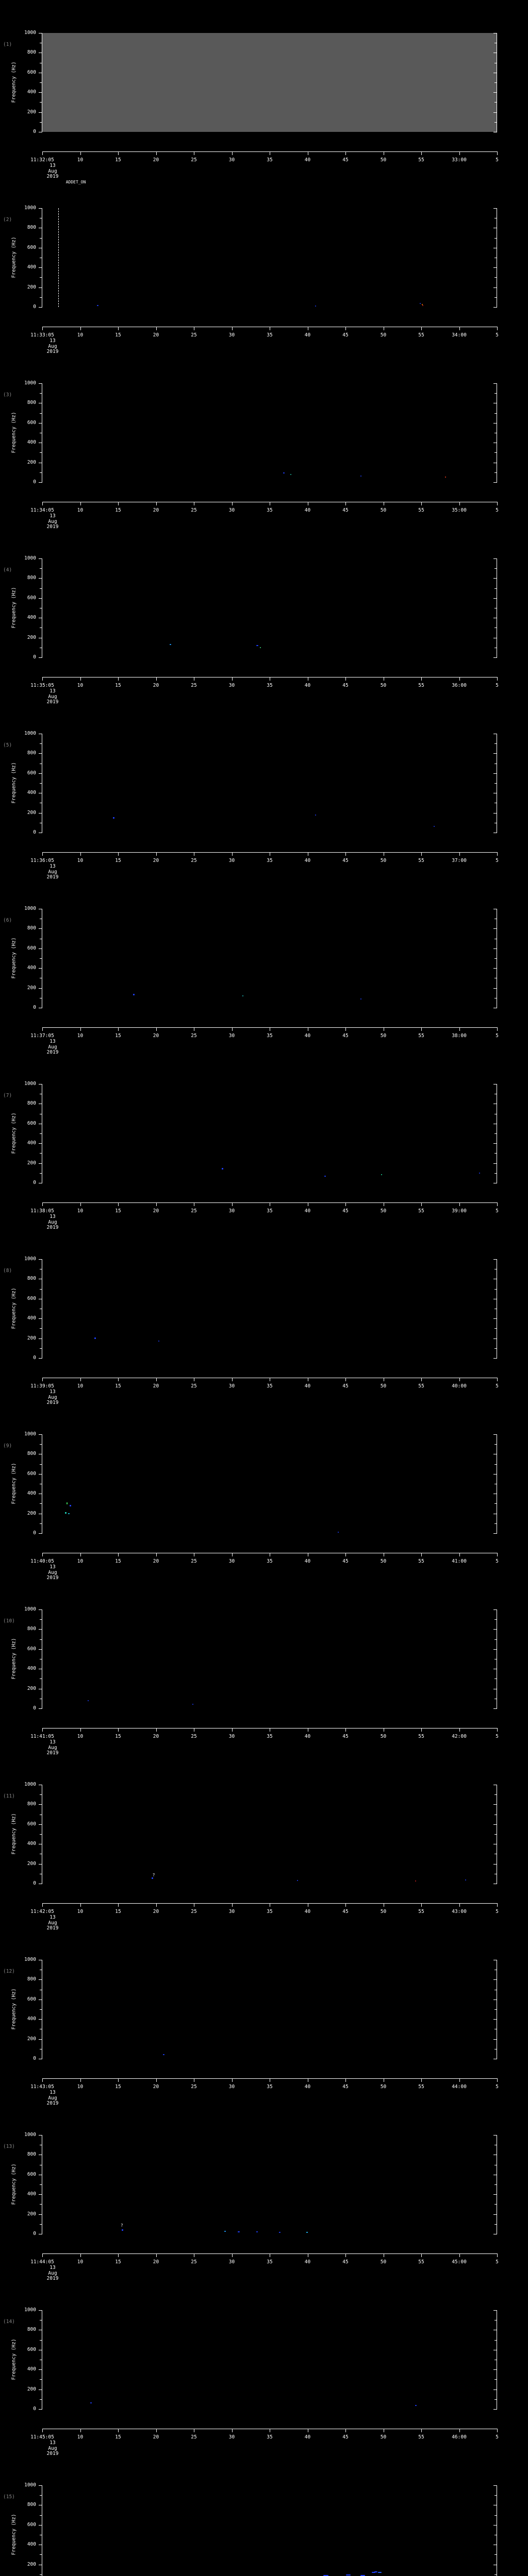  Describe the element at coordinates (497, 160) in the screenshot. I see `x-tick-label-12-1: 5` at that location.